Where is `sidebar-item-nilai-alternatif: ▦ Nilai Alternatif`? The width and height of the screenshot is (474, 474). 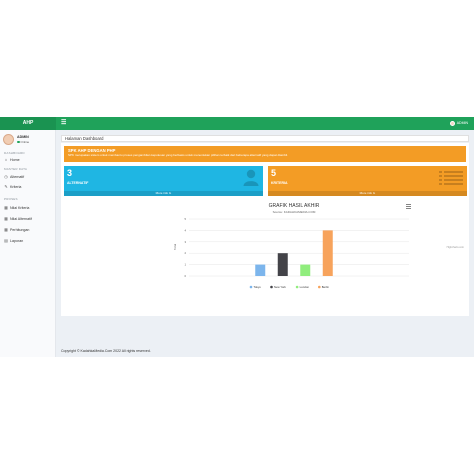
sidebar-item-nilai-alternatif: ▦ Nilai Alternatif is located at coordinates (18, 218).